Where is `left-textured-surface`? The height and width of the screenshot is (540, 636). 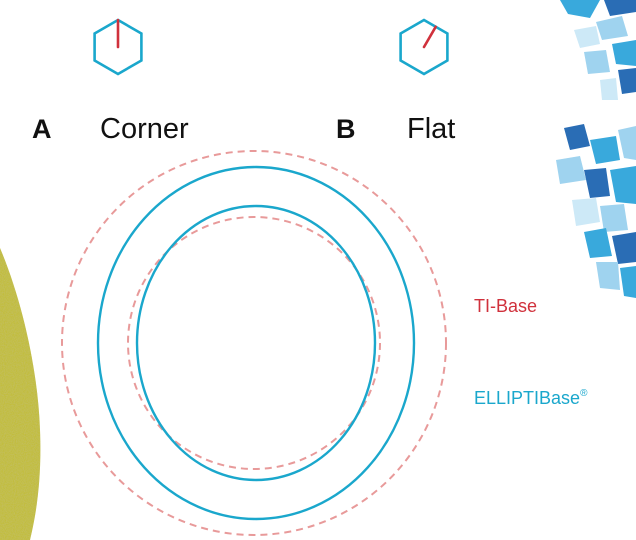 left-textured-surface is located at coordinates (20, 394).